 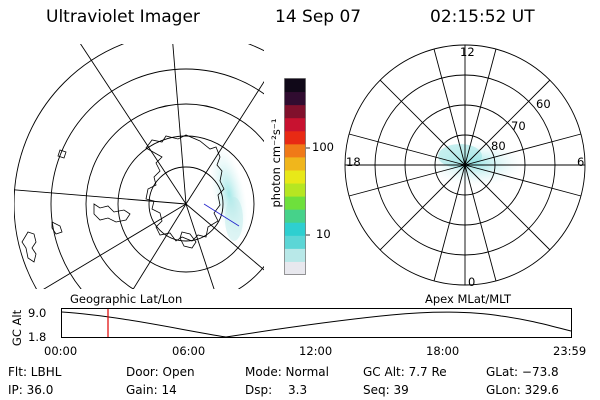 I want to click on seq-info: Seq: 39, so click(x=386, y=390).